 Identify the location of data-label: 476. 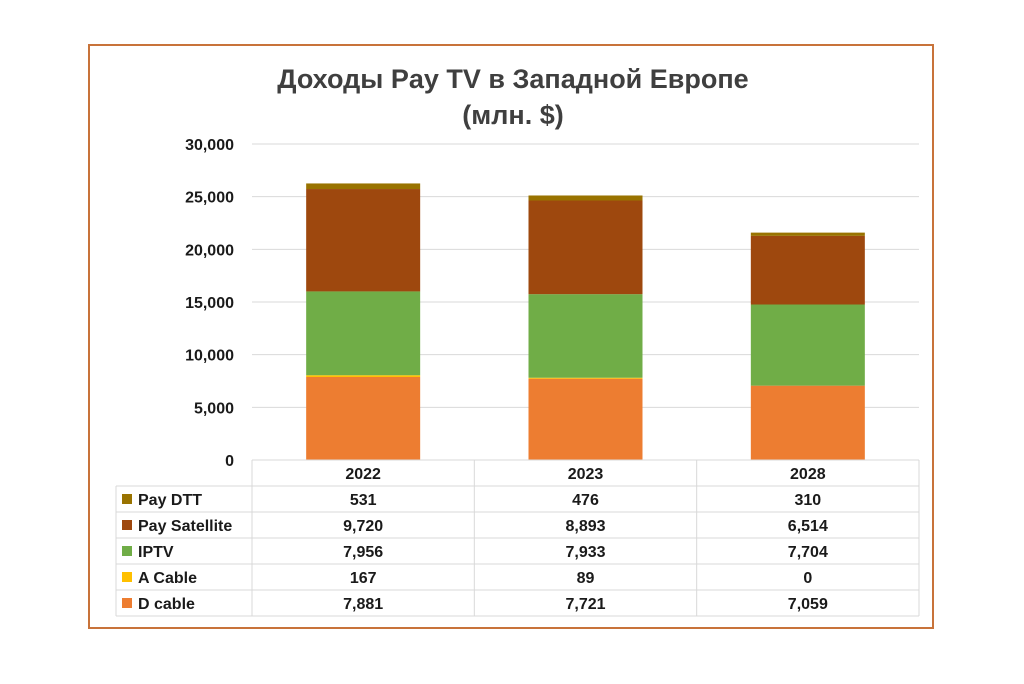
(585, 500).